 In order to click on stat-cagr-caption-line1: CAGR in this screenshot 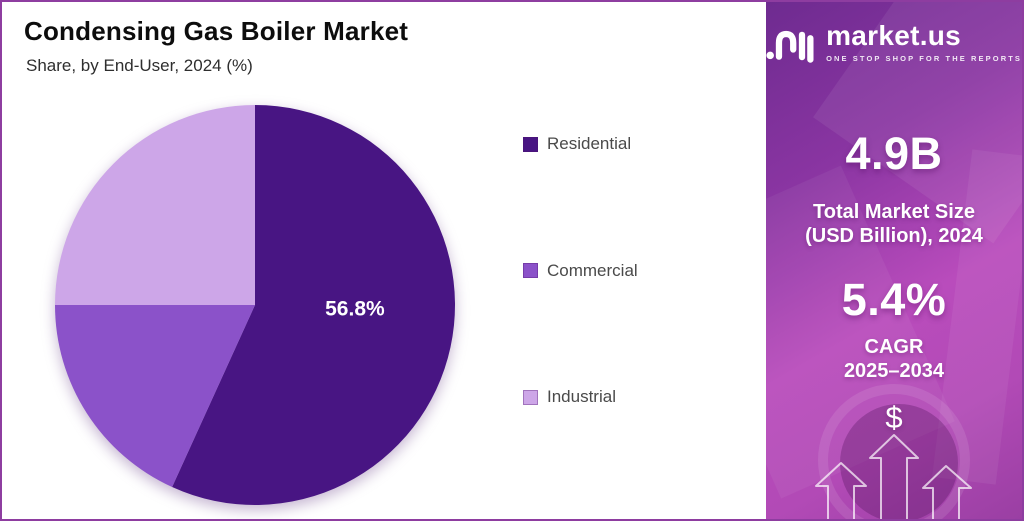, I will do `click(894, 347)`.